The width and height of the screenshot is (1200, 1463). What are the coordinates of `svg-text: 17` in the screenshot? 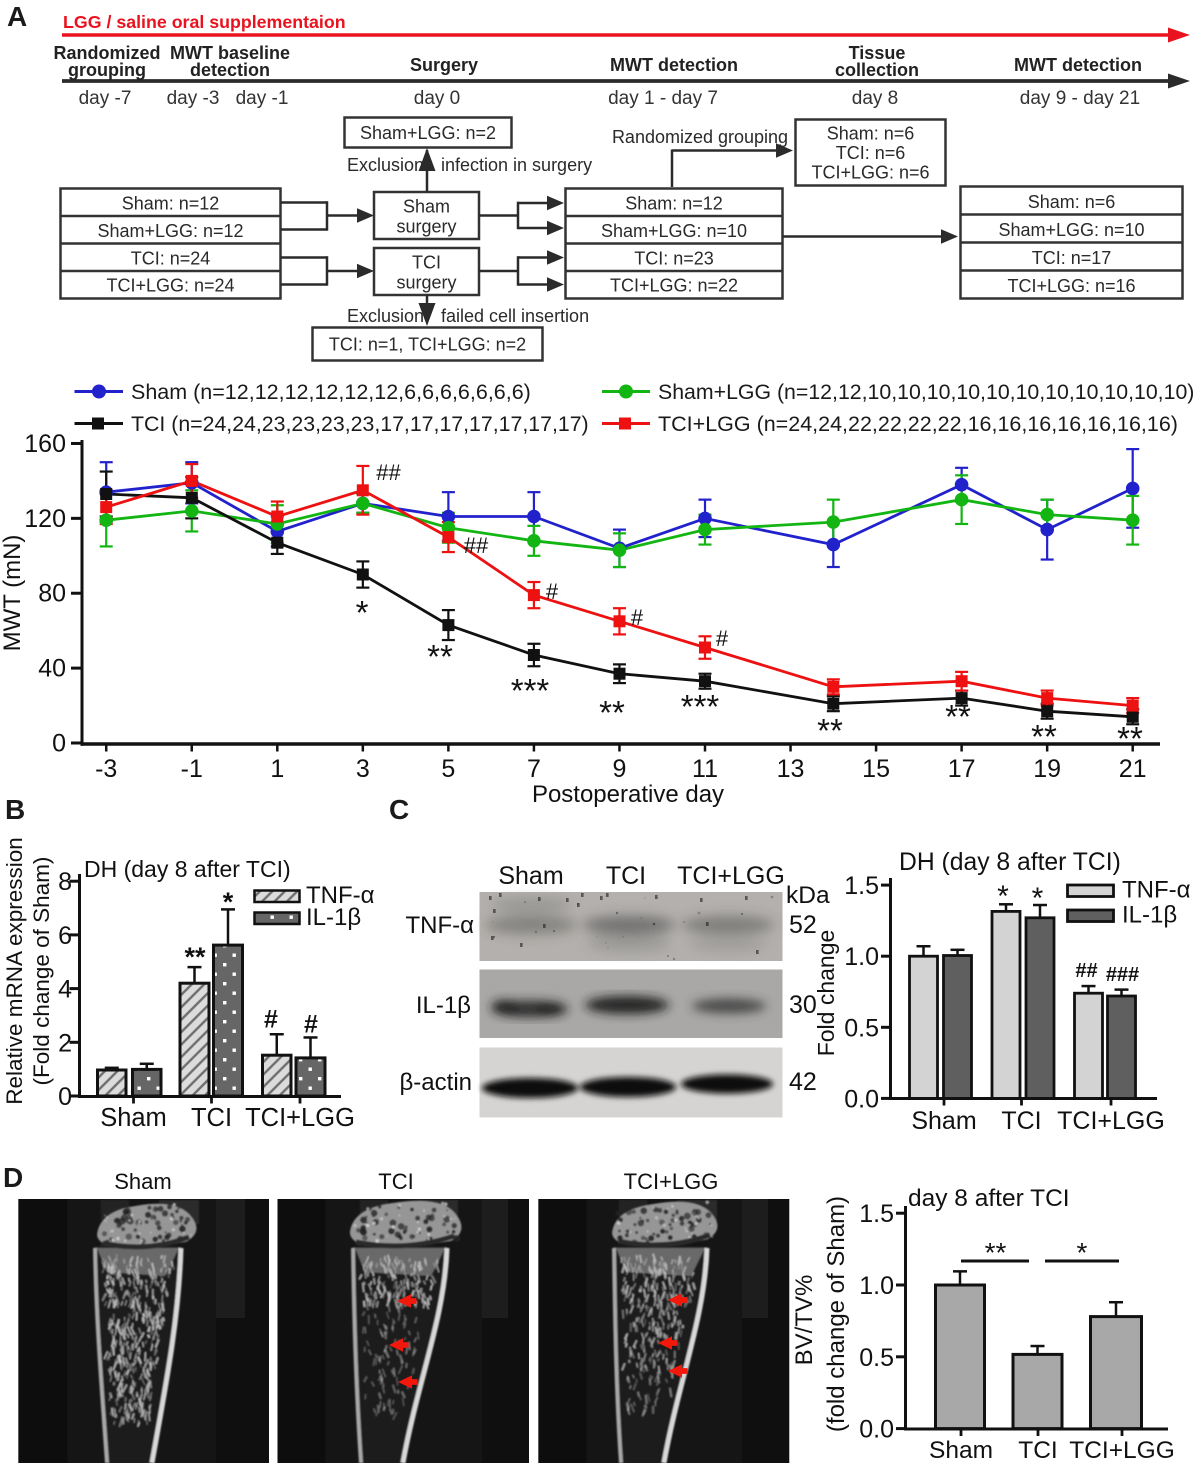 It's located at (962, 769).